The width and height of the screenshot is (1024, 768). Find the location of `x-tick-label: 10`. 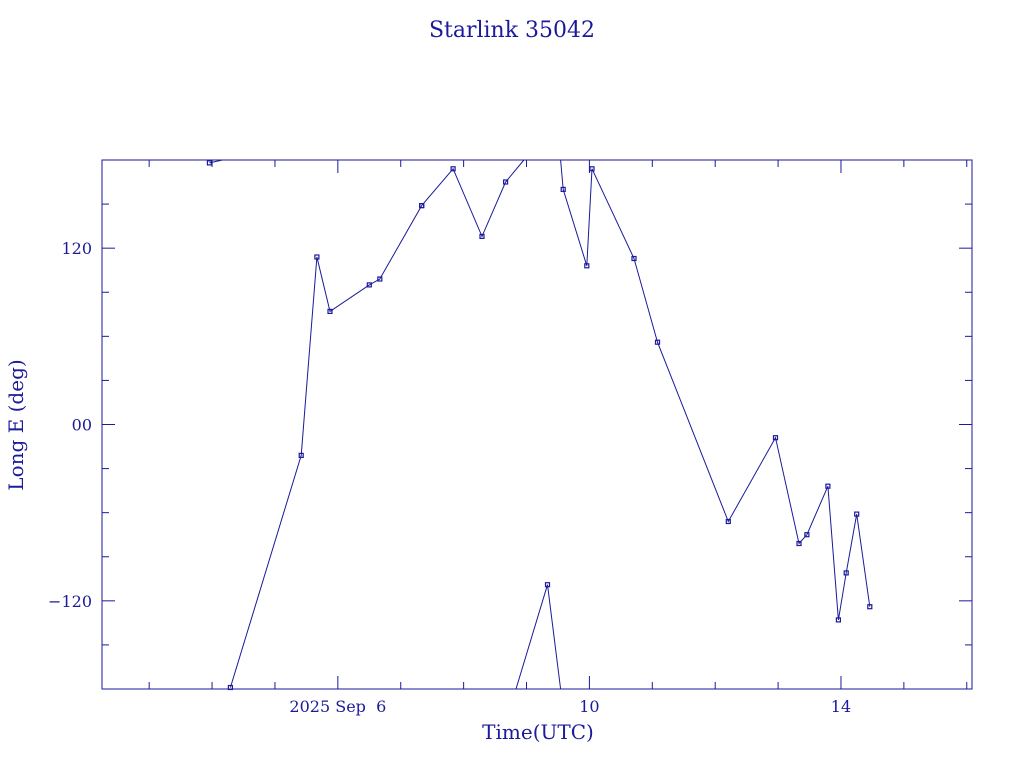

x-tick-label: 10 is located at coordinates (589, 706).